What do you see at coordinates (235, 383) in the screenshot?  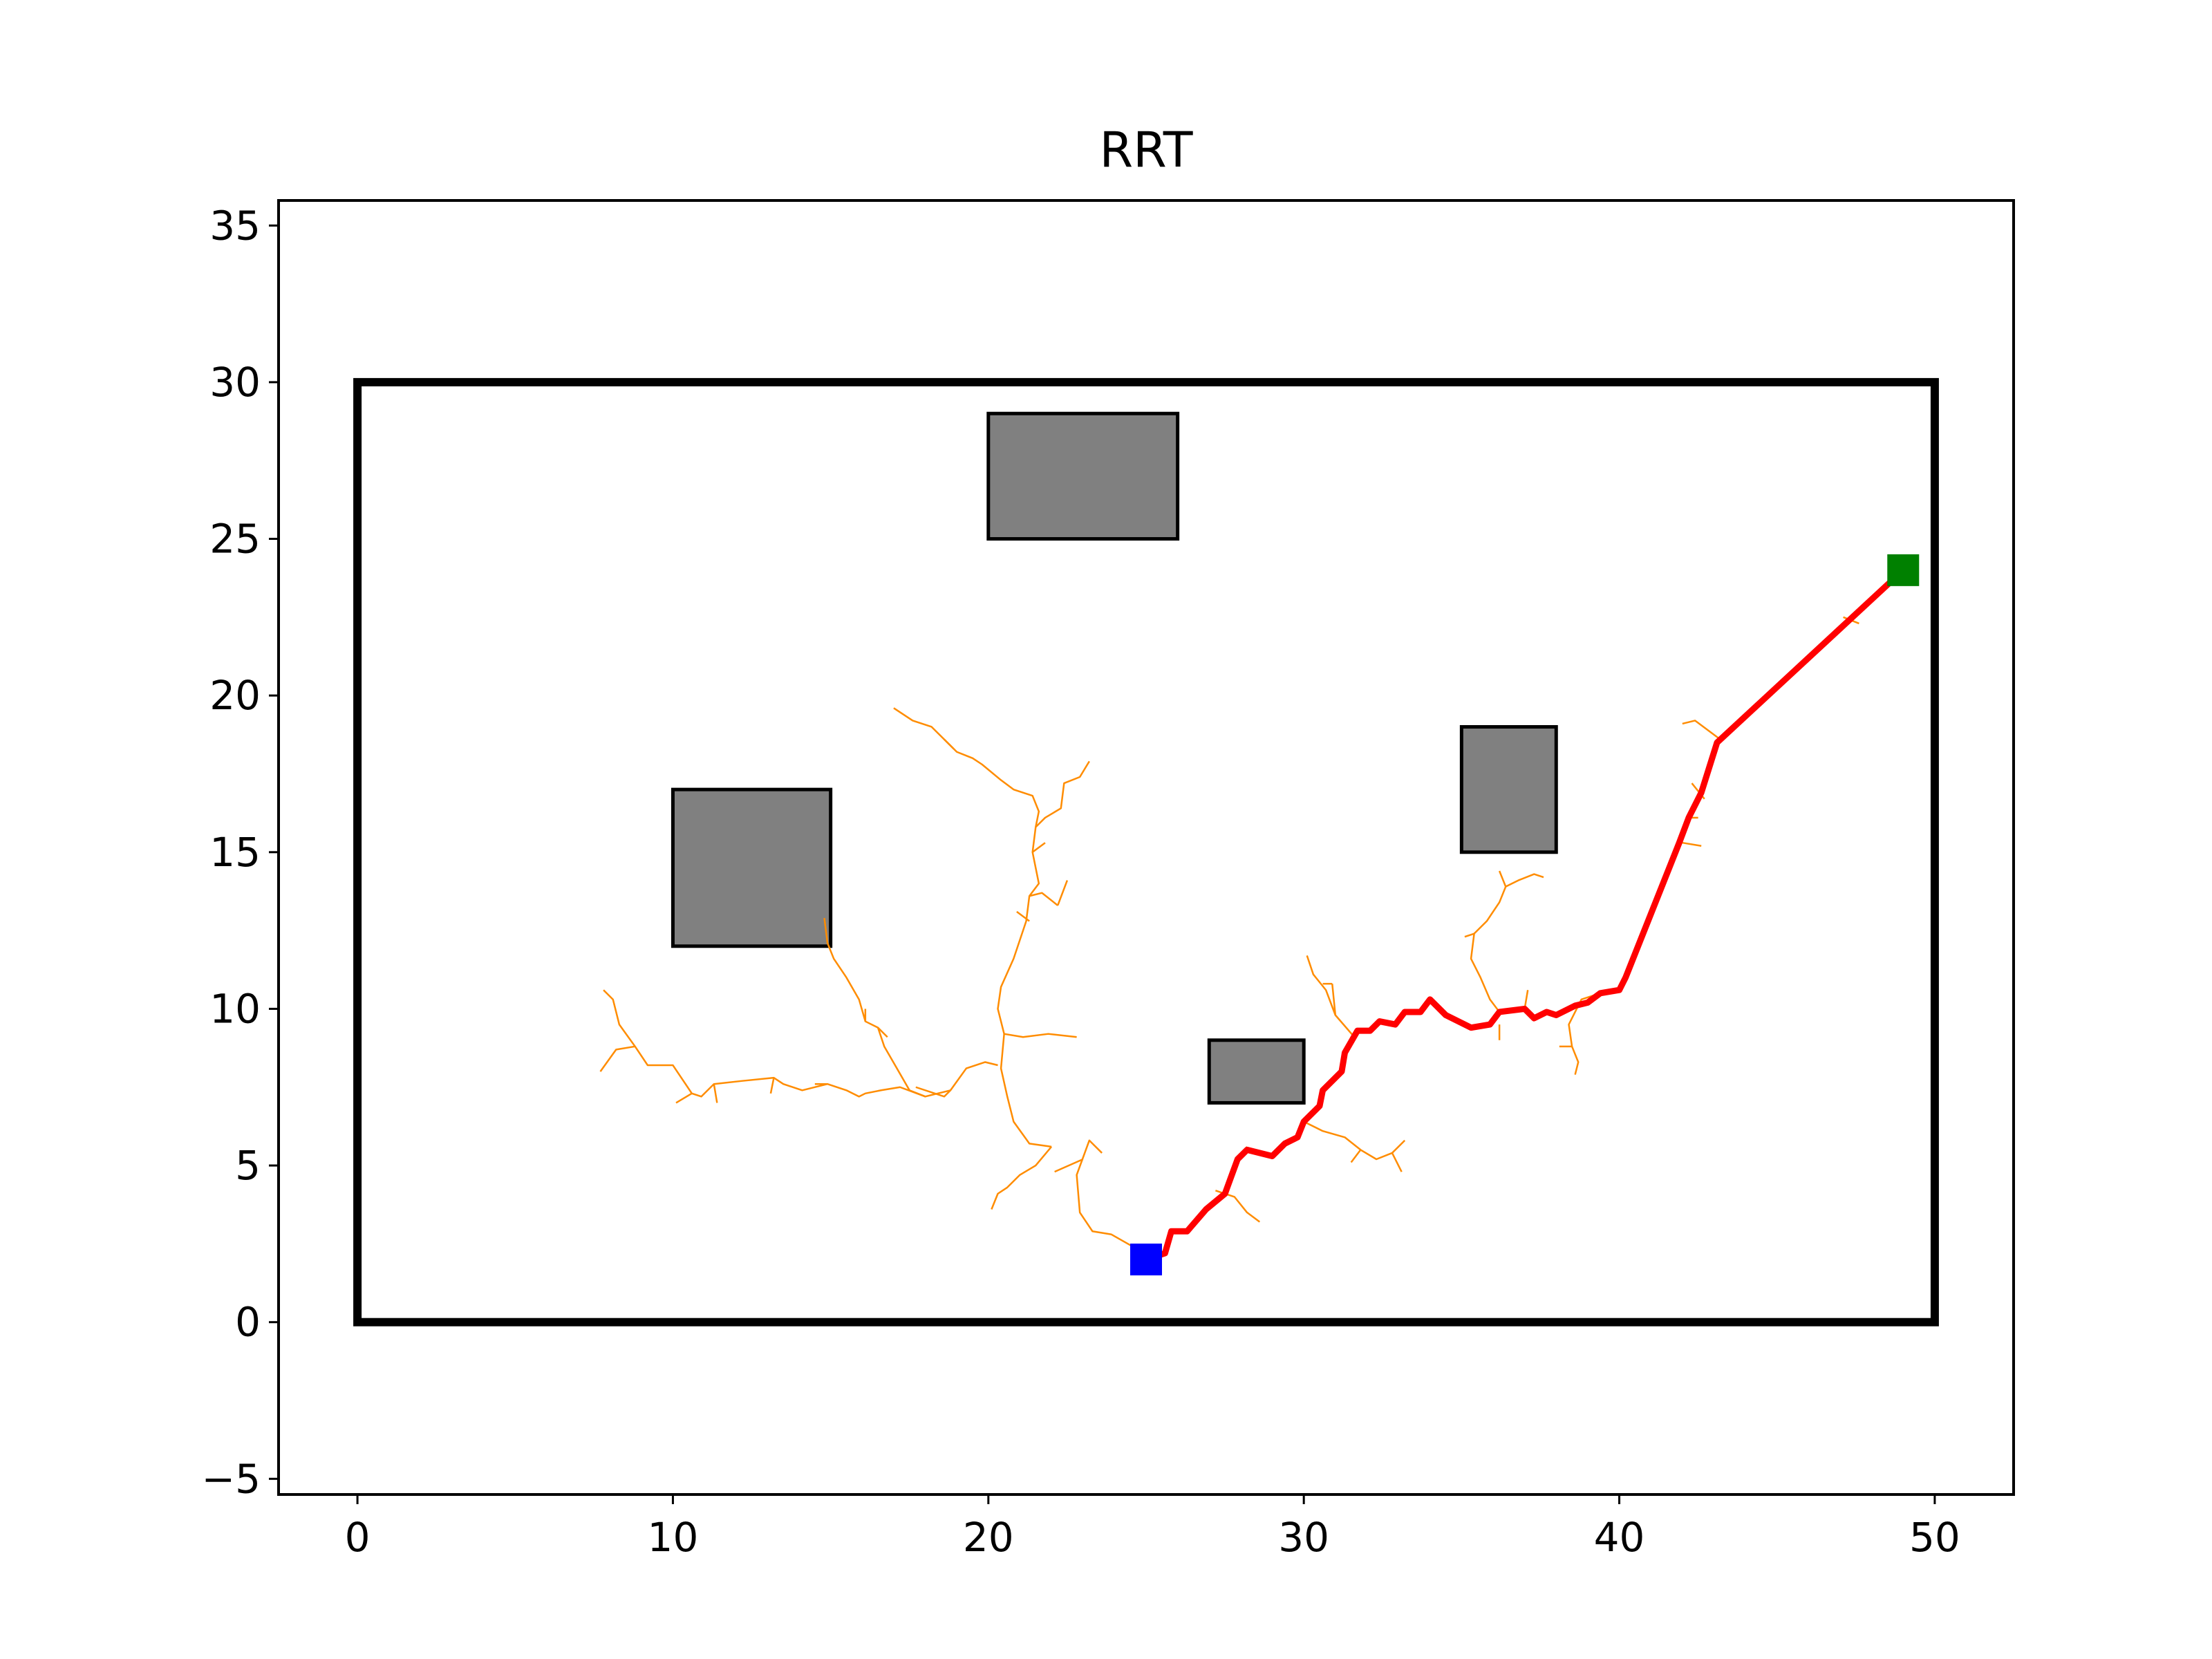 I see `y-tick-label: 30` at bounding box center [235, 383].